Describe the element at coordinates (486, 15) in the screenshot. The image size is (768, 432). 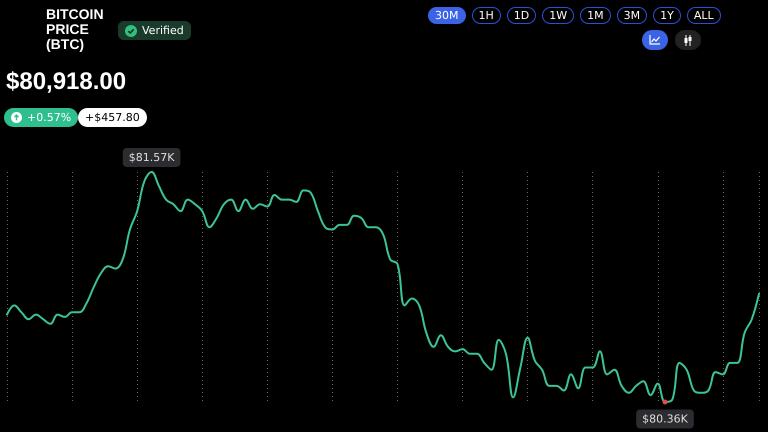
I see `text: 1H` at that location.